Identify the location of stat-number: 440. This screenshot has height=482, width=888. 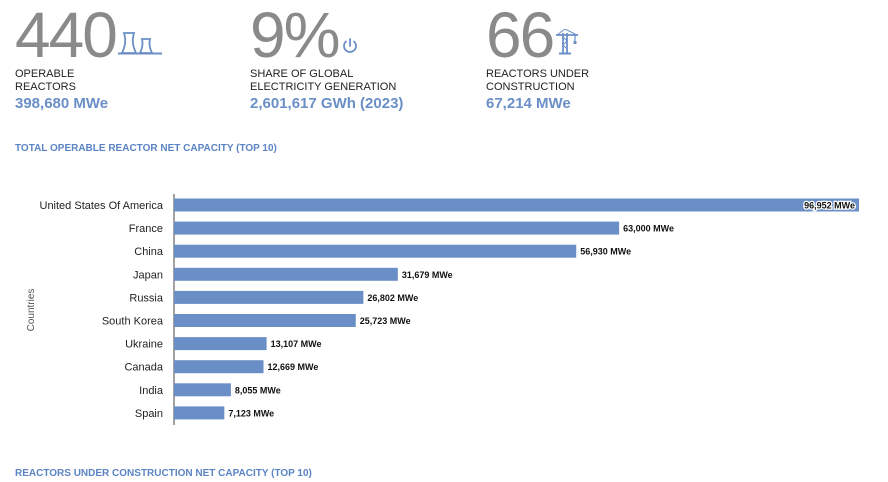
(66, 35).